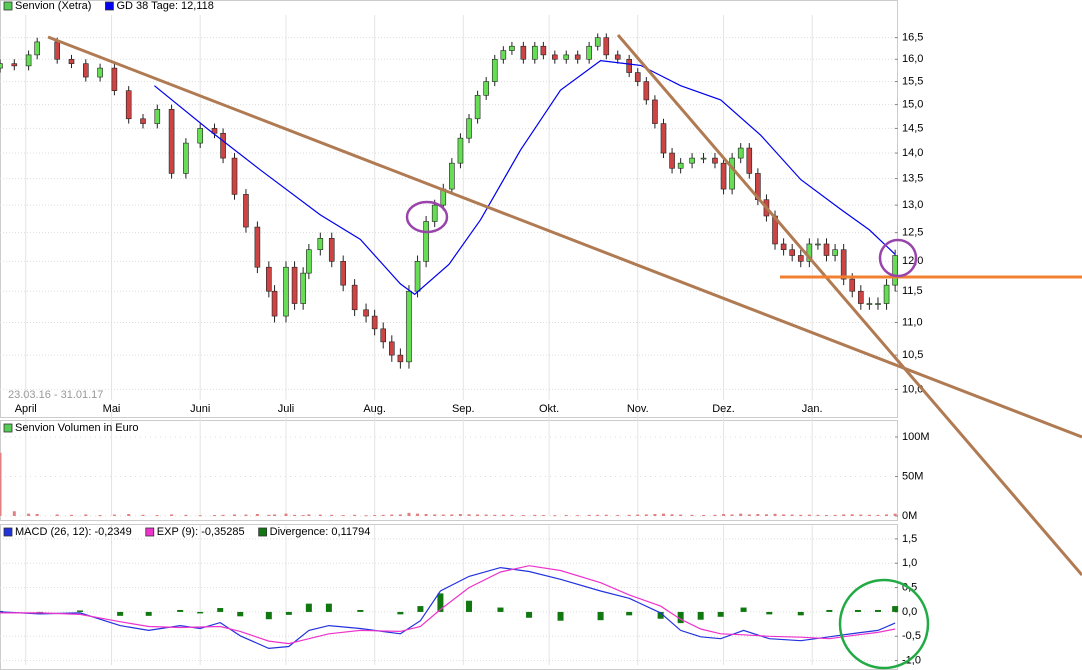  Describe the element at coordinates (286, 409) in the screenshot. I see `x-tick-label: Juli` at that location.